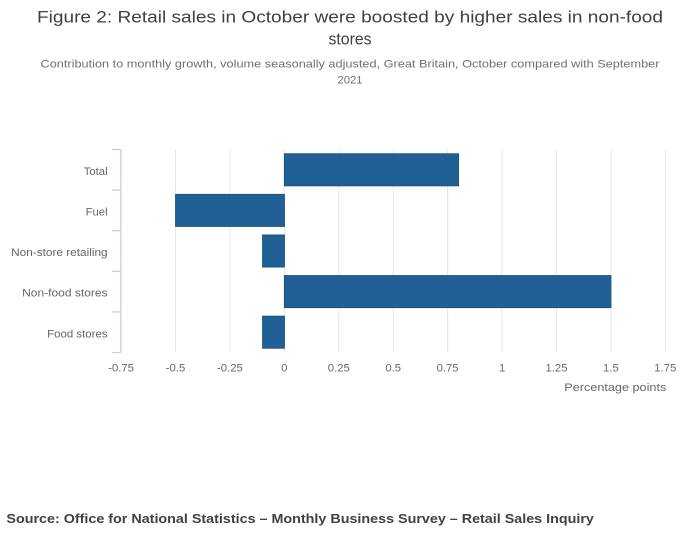  I want to click on svg-text: 2021, so click(349, 81).